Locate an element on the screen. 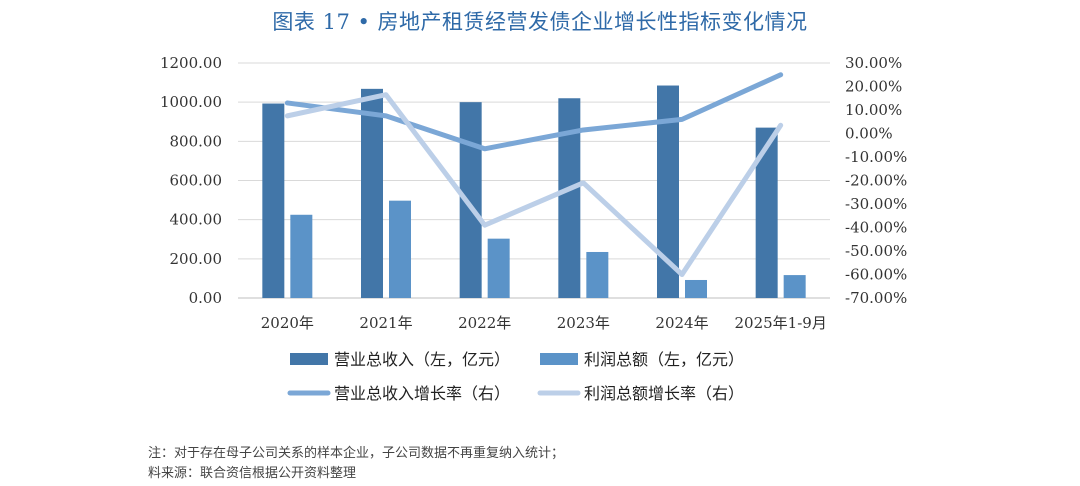 Image resolution: width=1080 pixels, height=486 pixels. x-tick-label: 2025年1-9月 is located at coordinates (780, 323).